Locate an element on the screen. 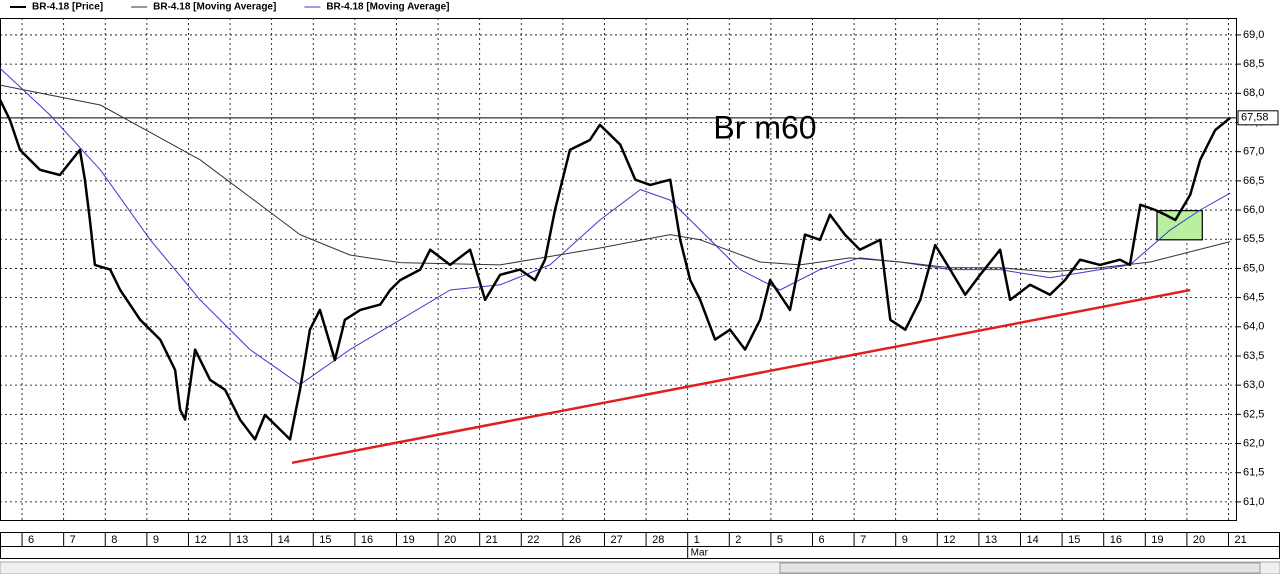 The height and width of the screenshot is (579, 1280). x-tick-label: 22 is located at coordinates (533, 540).